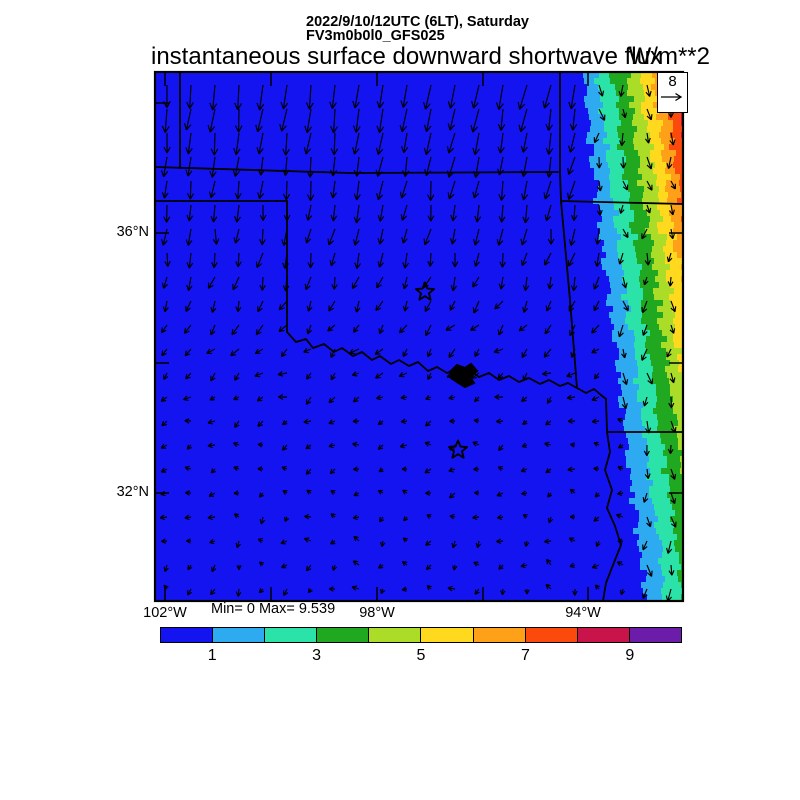 This screenshot has width=800, height=800. Describe the element at coordinates (630, 655) in the screenshot. I see `colorbar-tick-label: 9` at that location.